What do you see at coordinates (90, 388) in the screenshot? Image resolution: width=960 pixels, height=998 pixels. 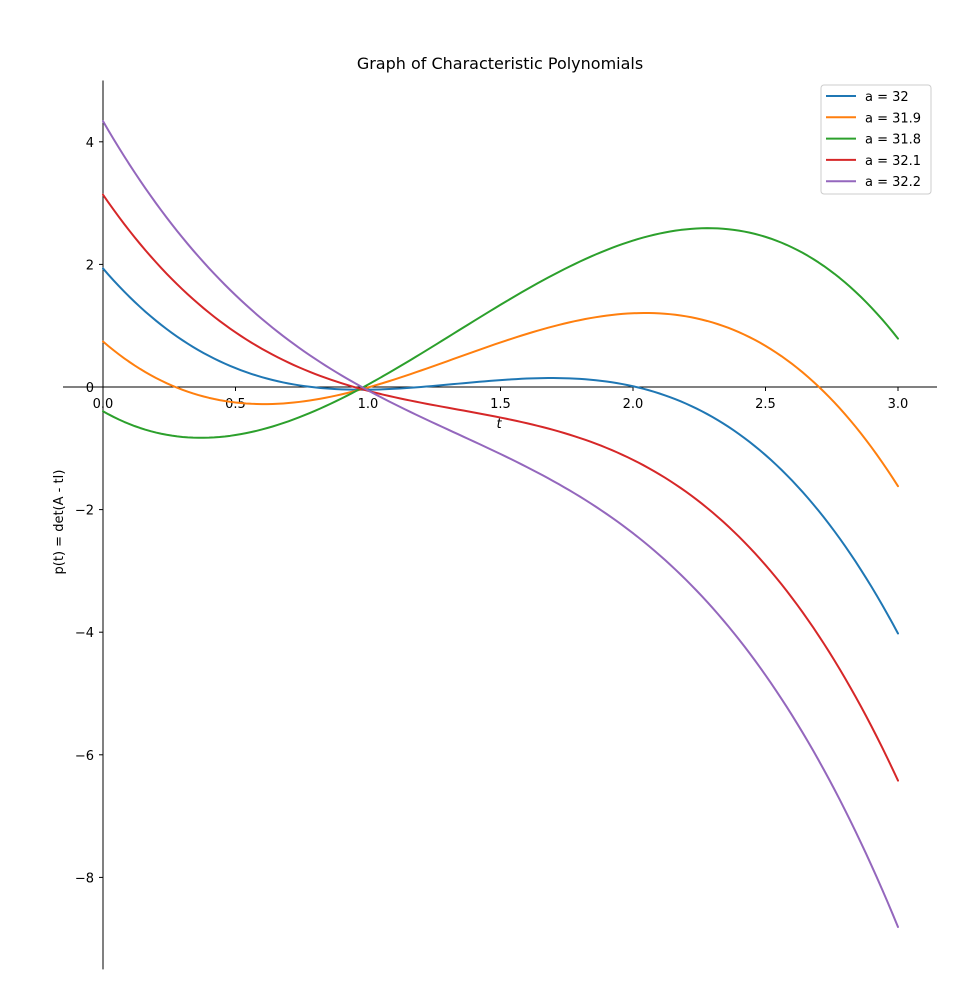 I see `y-tick-label: 0` at bounding box center [90, 388].